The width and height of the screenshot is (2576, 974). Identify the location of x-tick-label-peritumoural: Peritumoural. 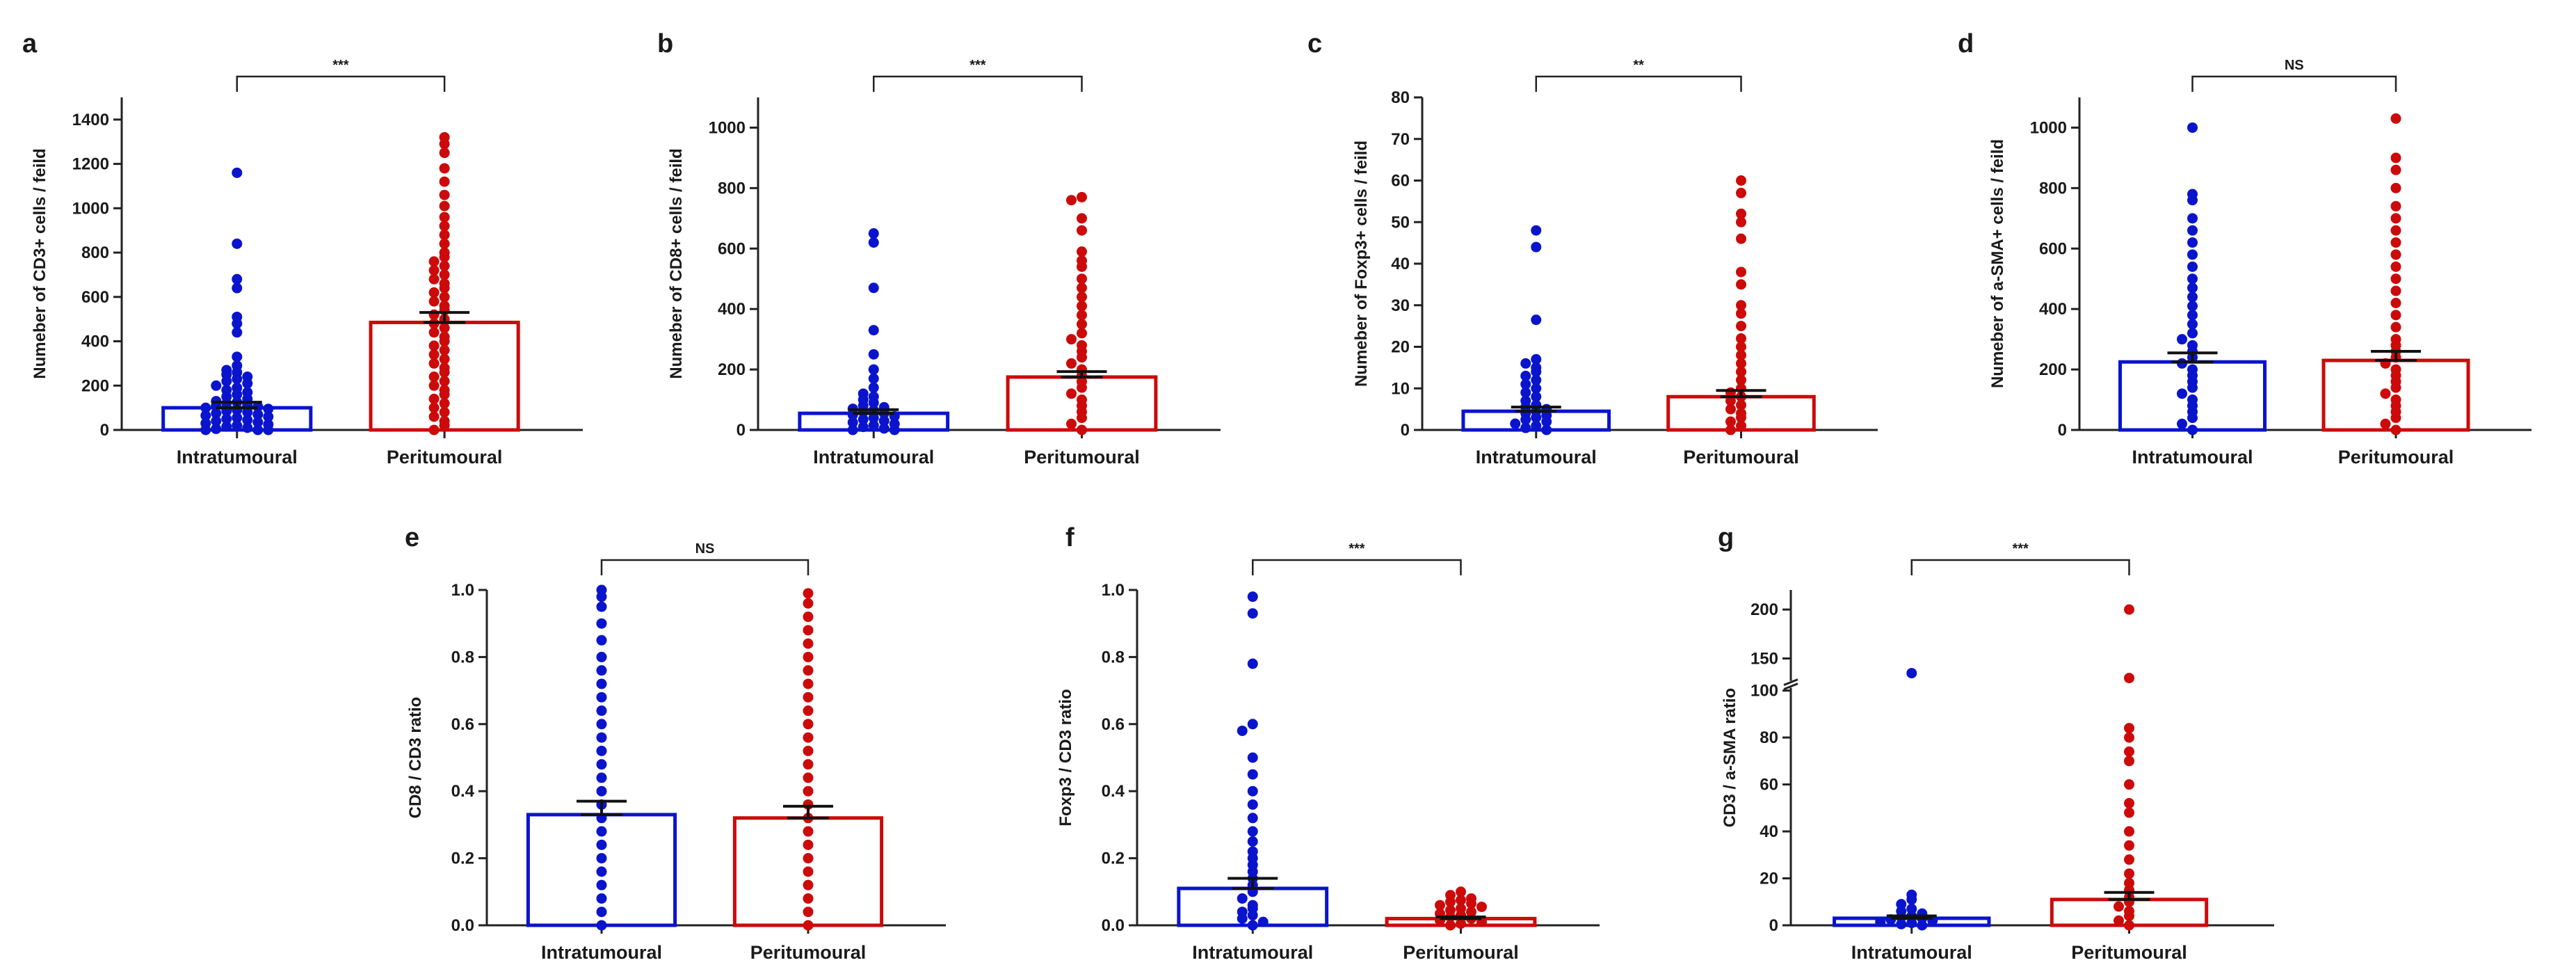
(445, 458).